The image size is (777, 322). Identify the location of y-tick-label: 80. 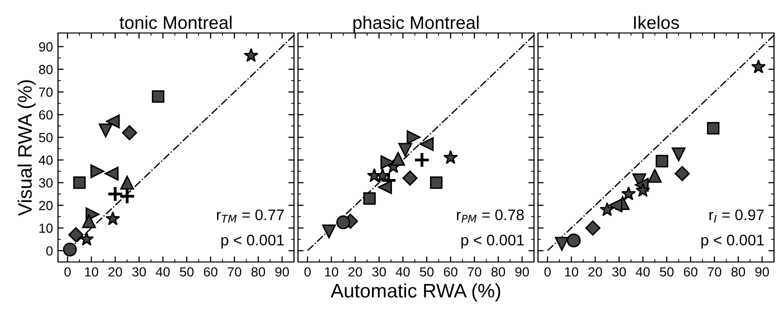
(46, 69).